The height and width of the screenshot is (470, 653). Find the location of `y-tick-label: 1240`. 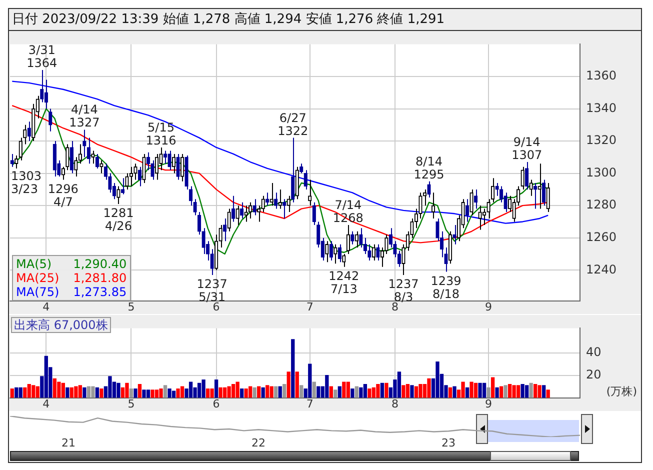

y-tick-label: 1240 is located at coordinates (601, 269).